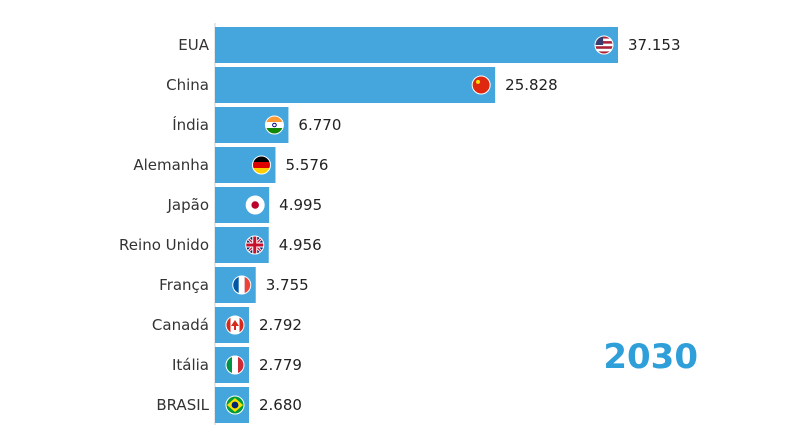 The height and width of the screenshot is (425, 800). Describe the element at coordinates (355, 85) in the screenshot. I see `bar-china` at that location.